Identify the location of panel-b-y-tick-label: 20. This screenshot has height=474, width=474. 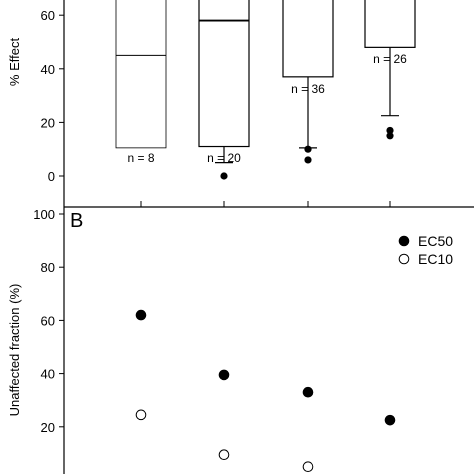
(48, 427).